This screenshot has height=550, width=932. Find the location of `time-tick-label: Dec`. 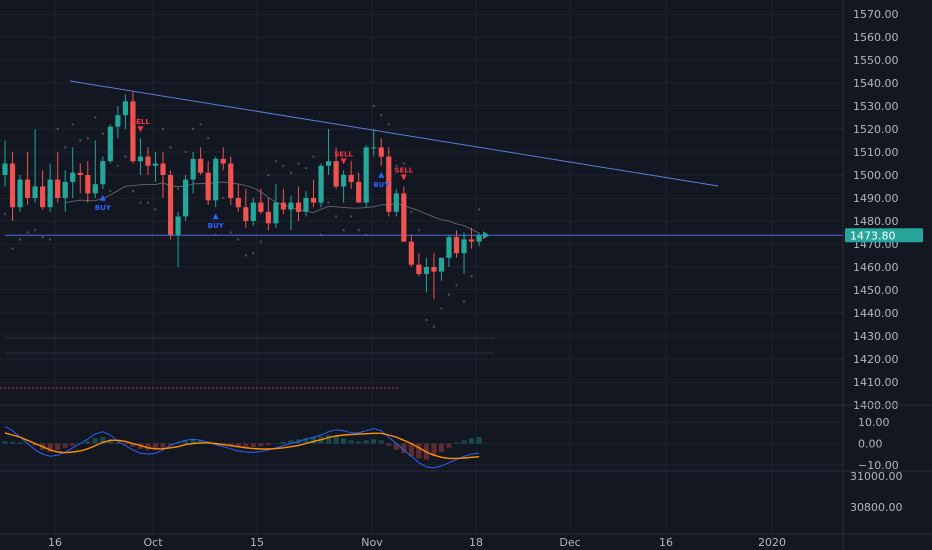

time-tick-label: Dec is located at coordinates (569, 542).